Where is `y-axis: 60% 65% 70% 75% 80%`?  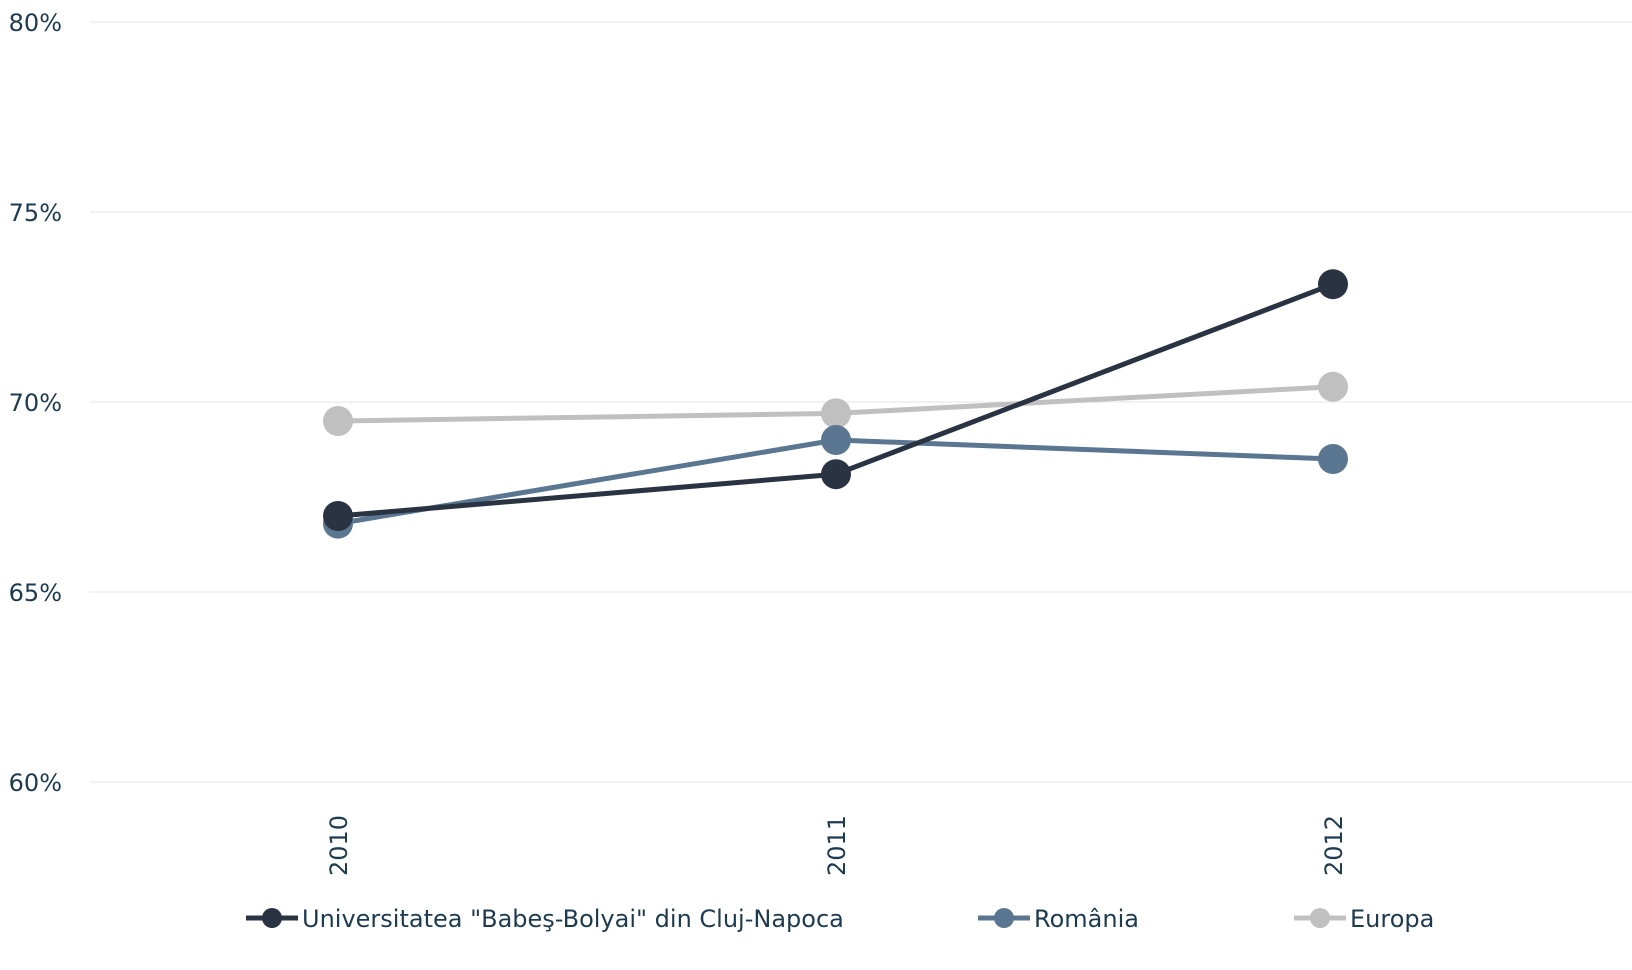 y-axis: 60% 65% 70% 75% 80% is located at coordinates (35, 403).